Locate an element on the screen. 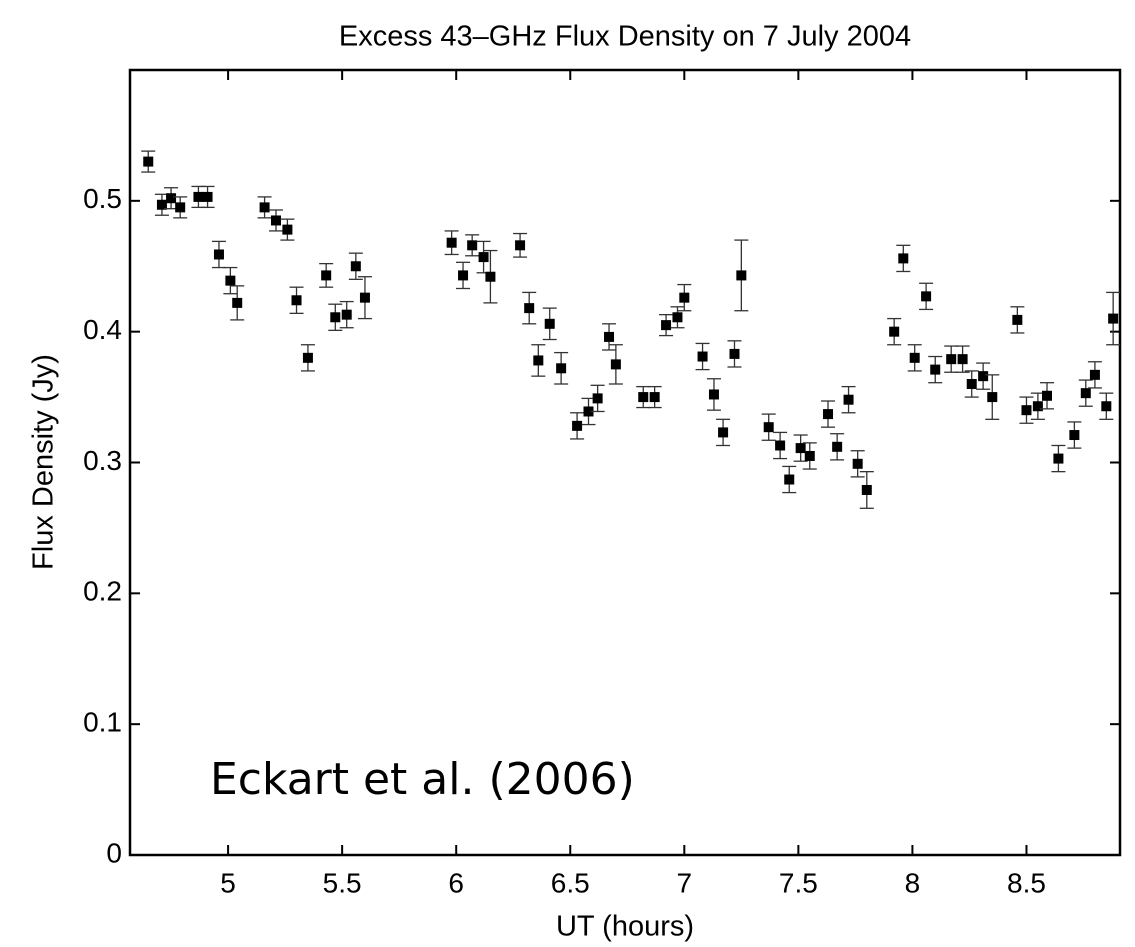 This screenshot has height=947, width=1135. y-tick-label: 0.4 is located at coordinates (102, 329).